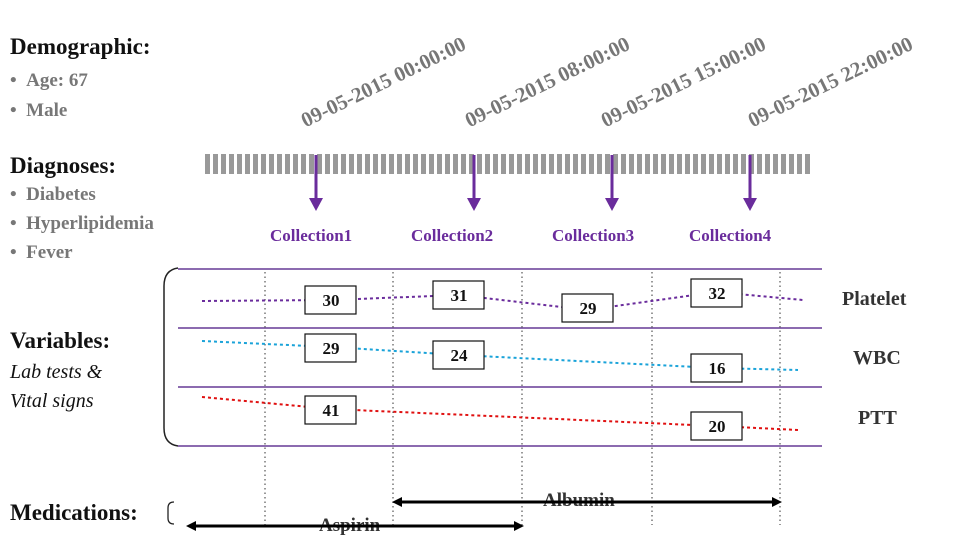  I want to click on demographic-heading: Demographic:, so click(80, 46).